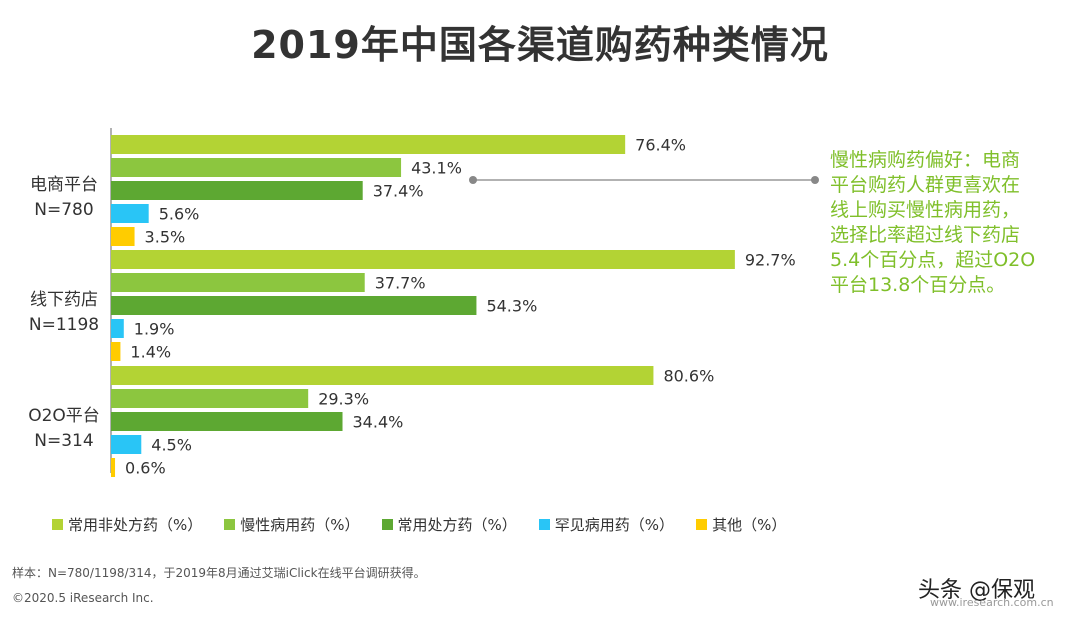 The image size is (1080, 618). I want to click on data-label: 1.9%, so click(154, 329).